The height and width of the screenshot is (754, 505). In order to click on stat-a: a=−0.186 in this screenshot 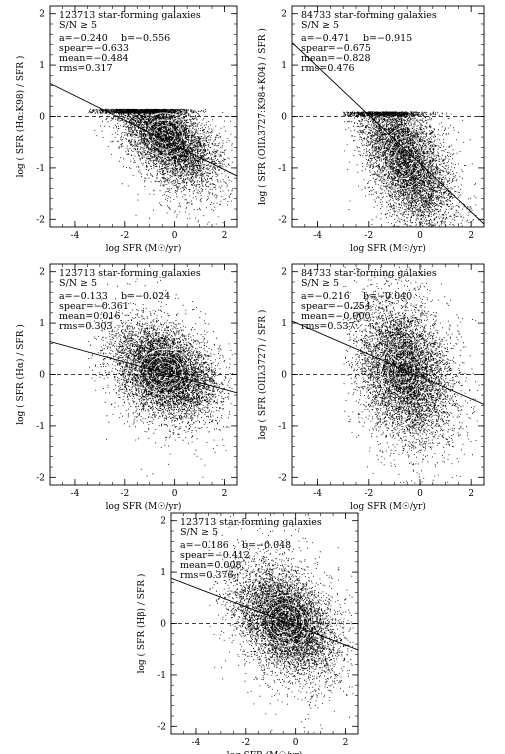, I will do `click(204, 545)`.